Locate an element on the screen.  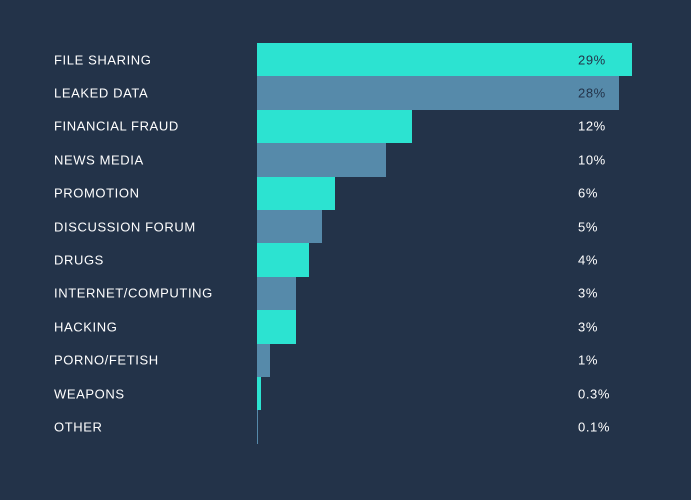
chart-row: HACKING 3% is located at coordinates (345, 327).